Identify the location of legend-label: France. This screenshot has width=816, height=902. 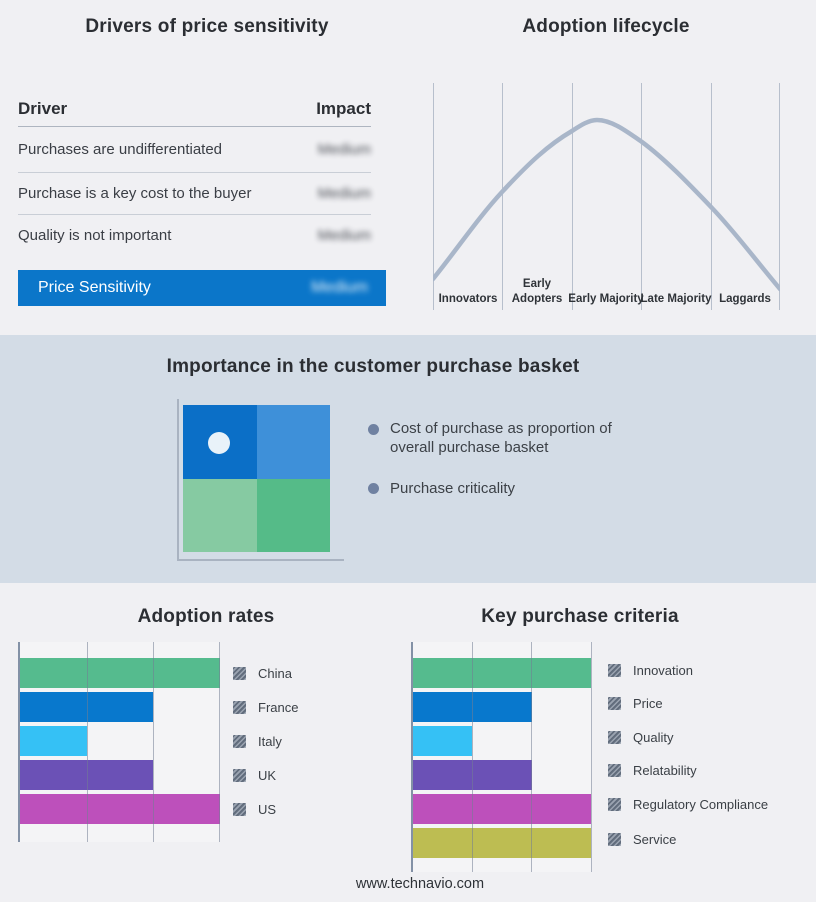
(278, 707).